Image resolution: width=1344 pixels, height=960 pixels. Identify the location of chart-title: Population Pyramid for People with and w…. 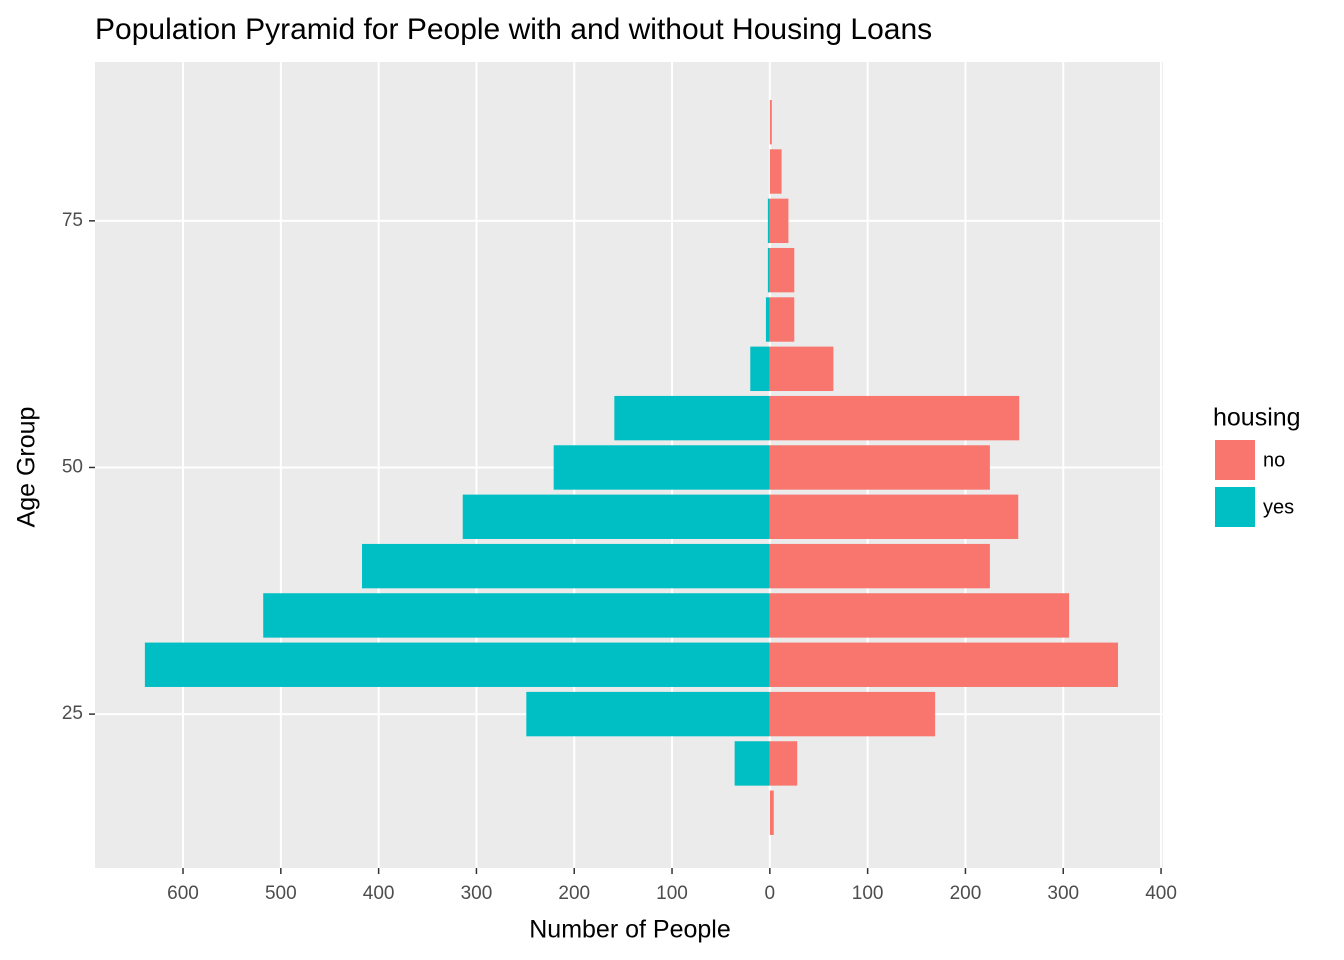
(513, 29).